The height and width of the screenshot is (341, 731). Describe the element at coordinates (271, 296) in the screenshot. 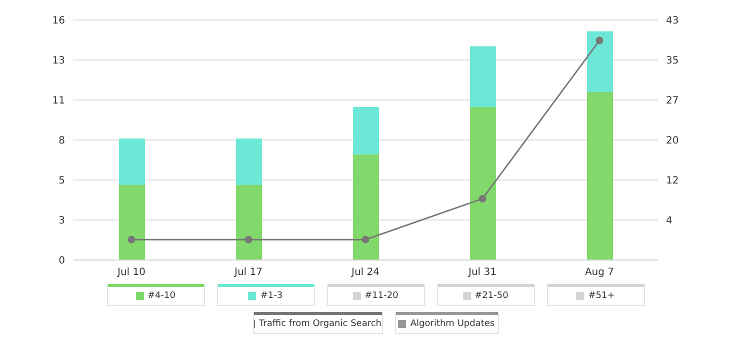

I see `legend-label: #1-3` at that location.